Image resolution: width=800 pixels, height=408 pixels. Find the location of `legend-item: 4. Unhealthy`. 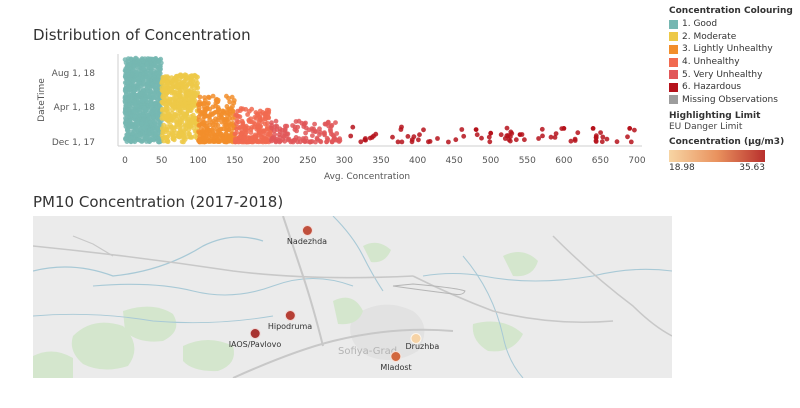

legend-item: 4. Unhealthy is located at coordinates (733, 62).